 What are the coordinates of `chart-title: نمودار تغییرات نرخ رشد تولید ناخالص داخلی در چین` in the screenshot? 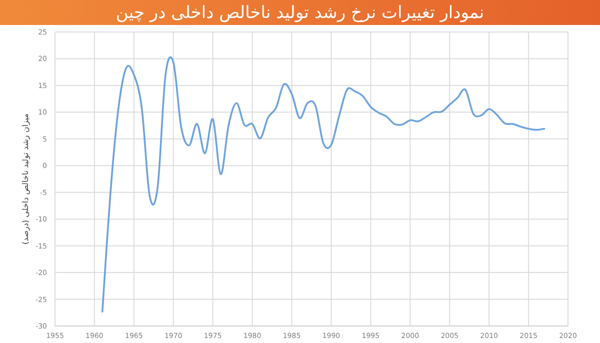 It's located at (300, 13).